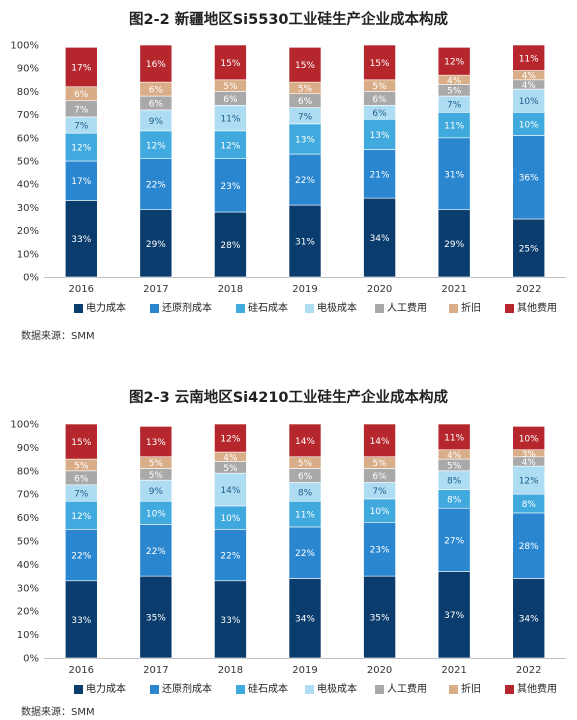 This screenshot has height=720, width=577. I want to click on x-tick-label: 2018, so click(230, 670).